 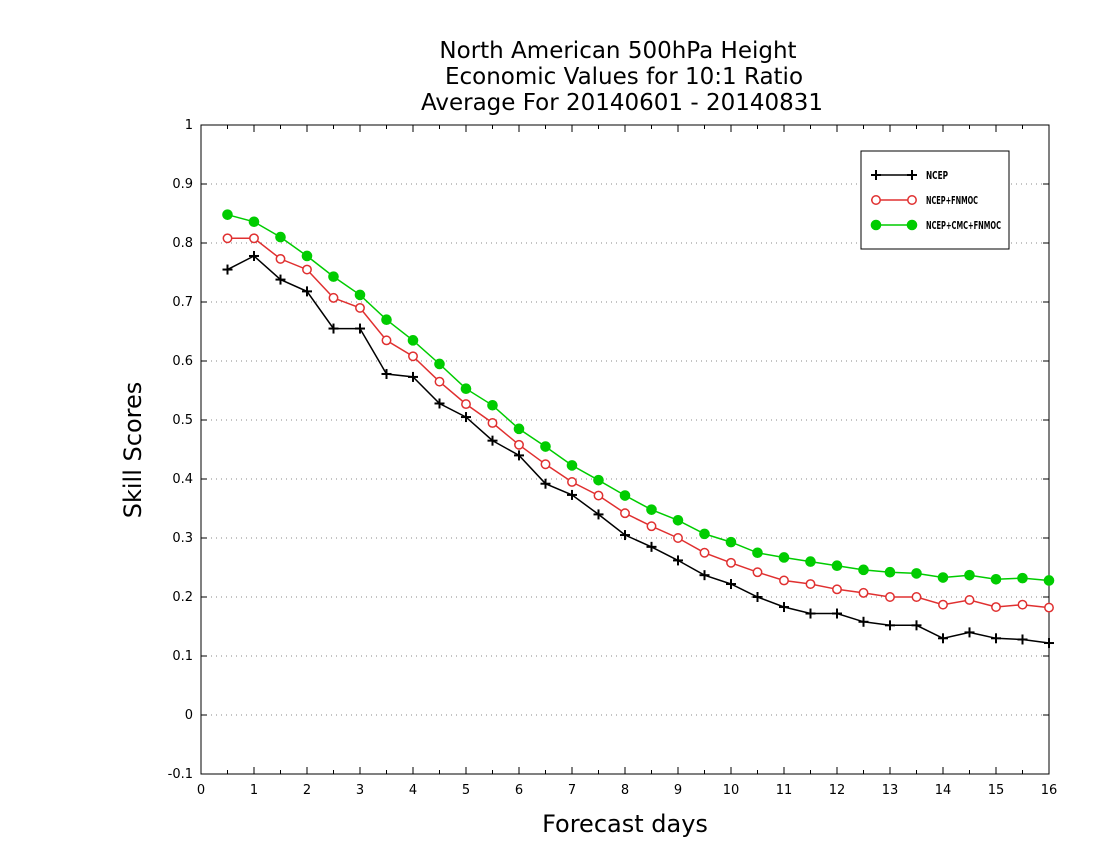 I want to click on legend-item-ncep: NCEP, so click(x=909, y=175).